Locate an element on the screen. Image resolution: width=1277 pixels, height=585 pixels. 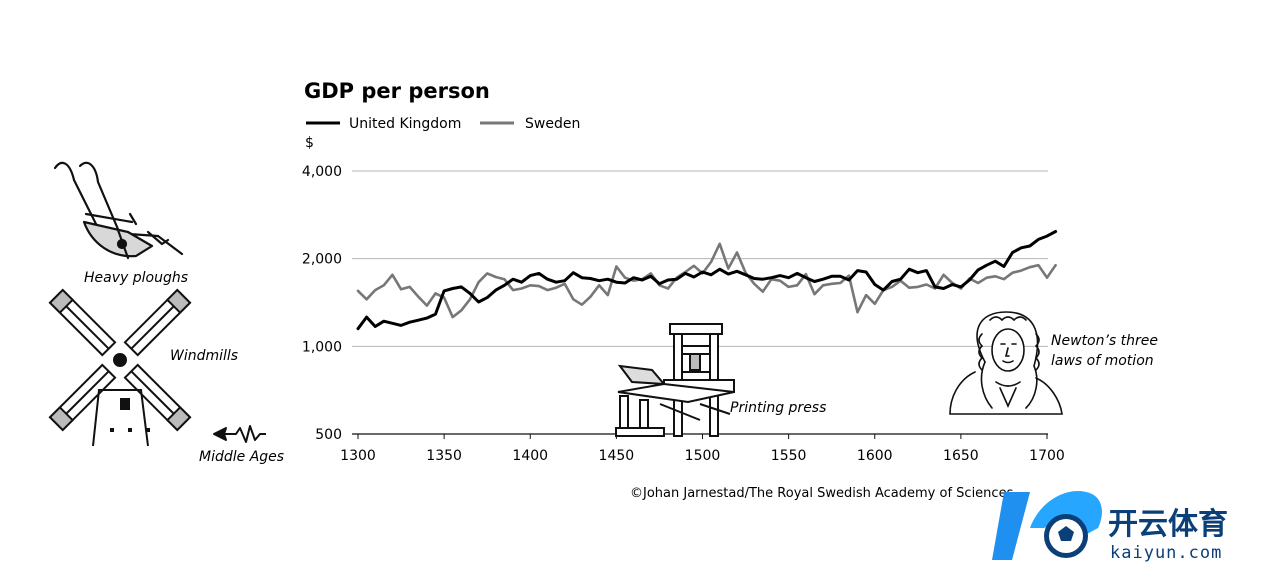
legend: United Kingdom Sweden is located at coordinates (443, 124).